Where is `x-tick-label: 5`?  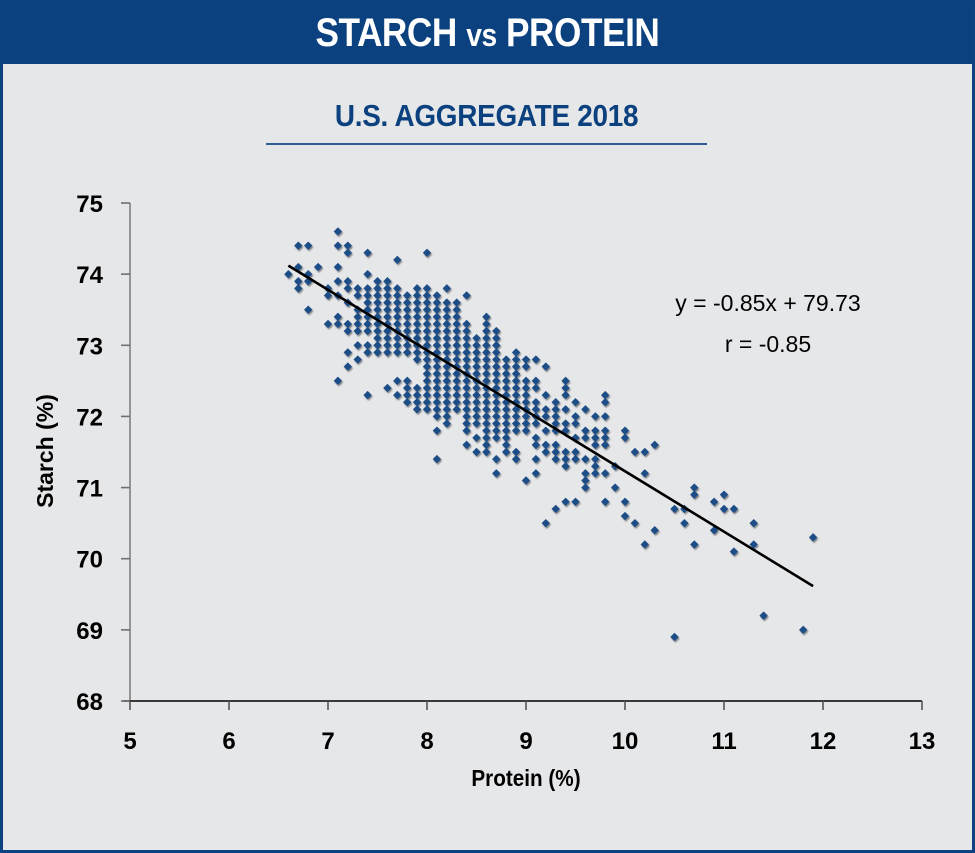 x-tick-label: 5 is located at coordinates (129, 741).